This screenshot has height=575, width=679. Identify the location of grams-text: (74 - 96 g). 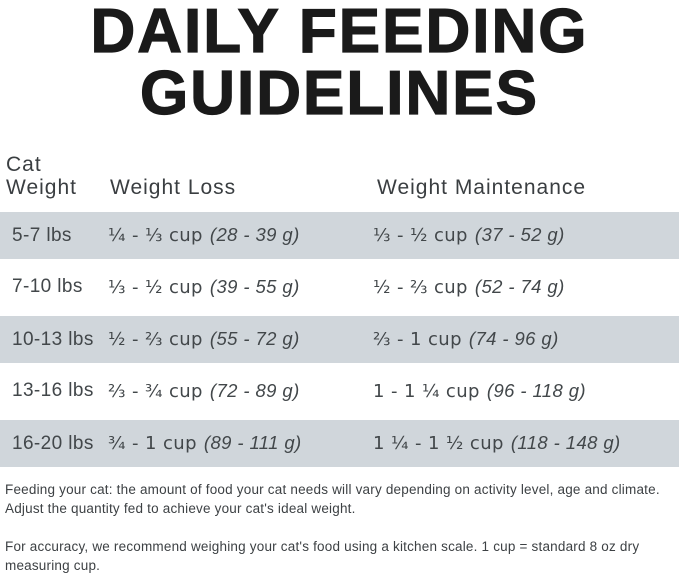
(513, 338).